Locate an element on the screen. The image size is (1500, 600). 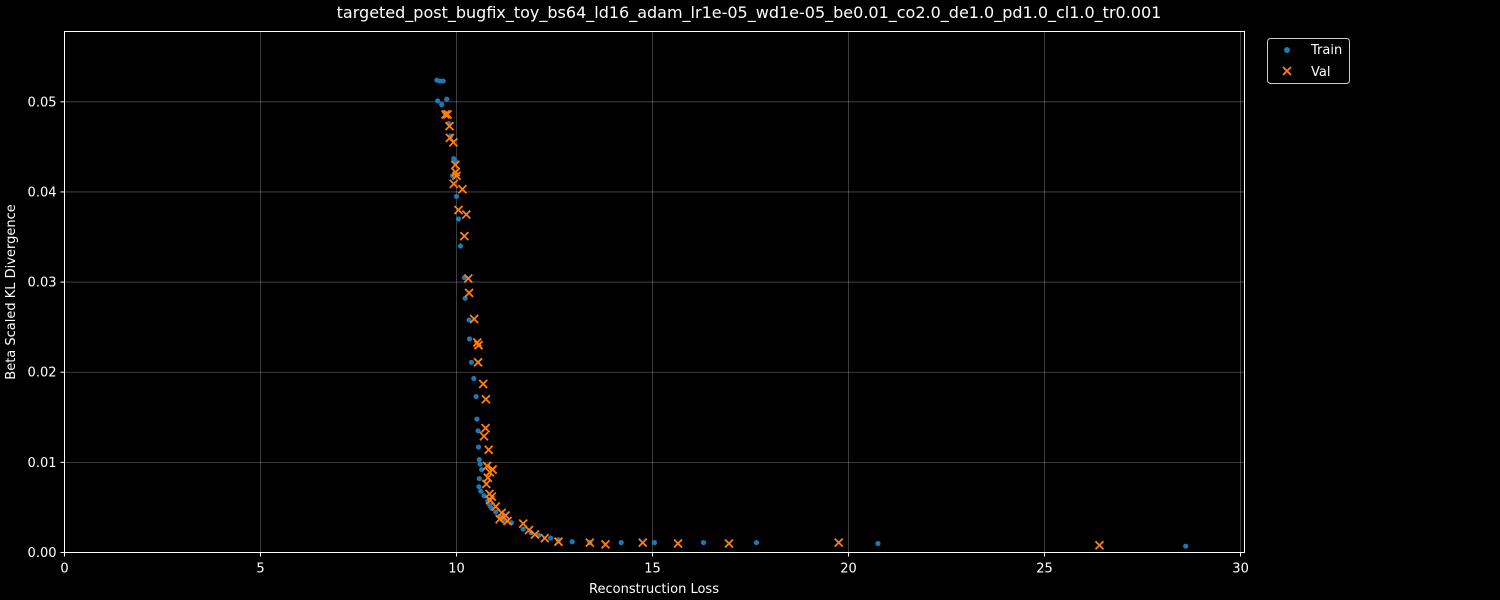
legend: Train Val is located at coordinates (1308, 61).